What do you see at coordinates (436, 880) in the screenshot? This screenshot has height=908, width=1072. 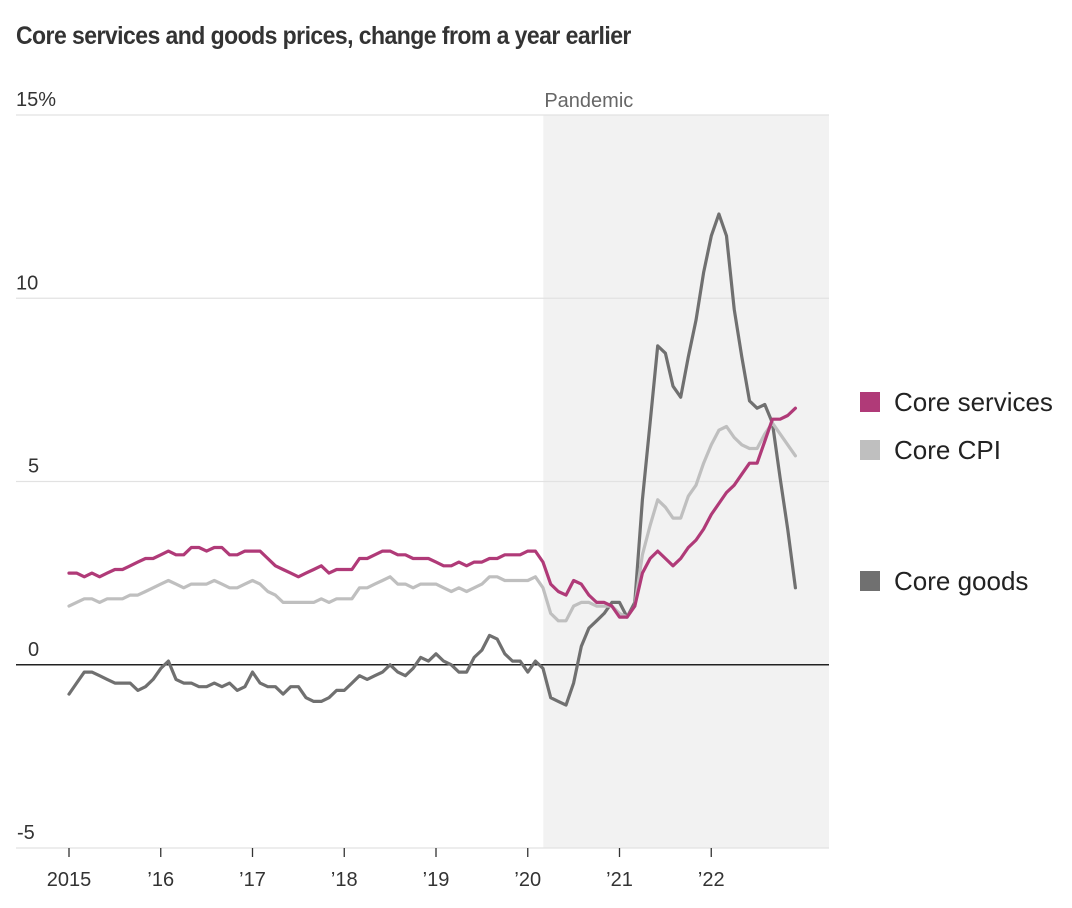 I see `x-tick-label: ’19` at bounding box center [436, 880].